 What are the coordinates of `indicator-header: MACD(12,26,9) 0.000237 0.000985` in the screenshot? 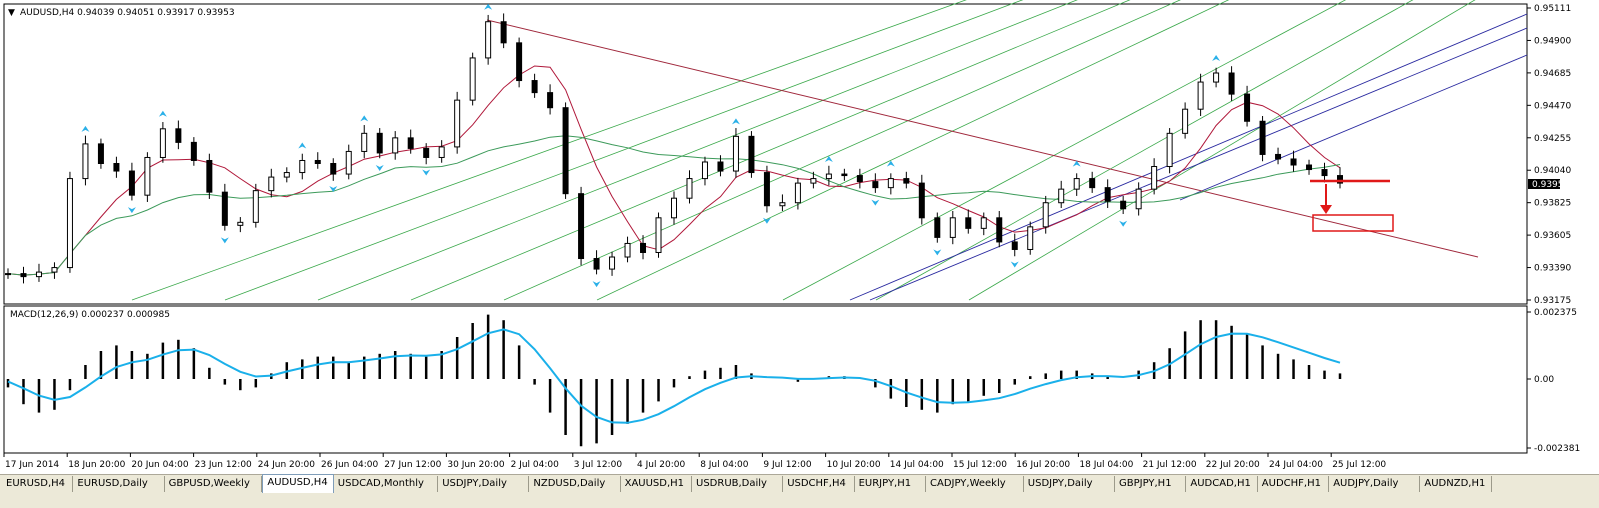 It's located at (90, 315).